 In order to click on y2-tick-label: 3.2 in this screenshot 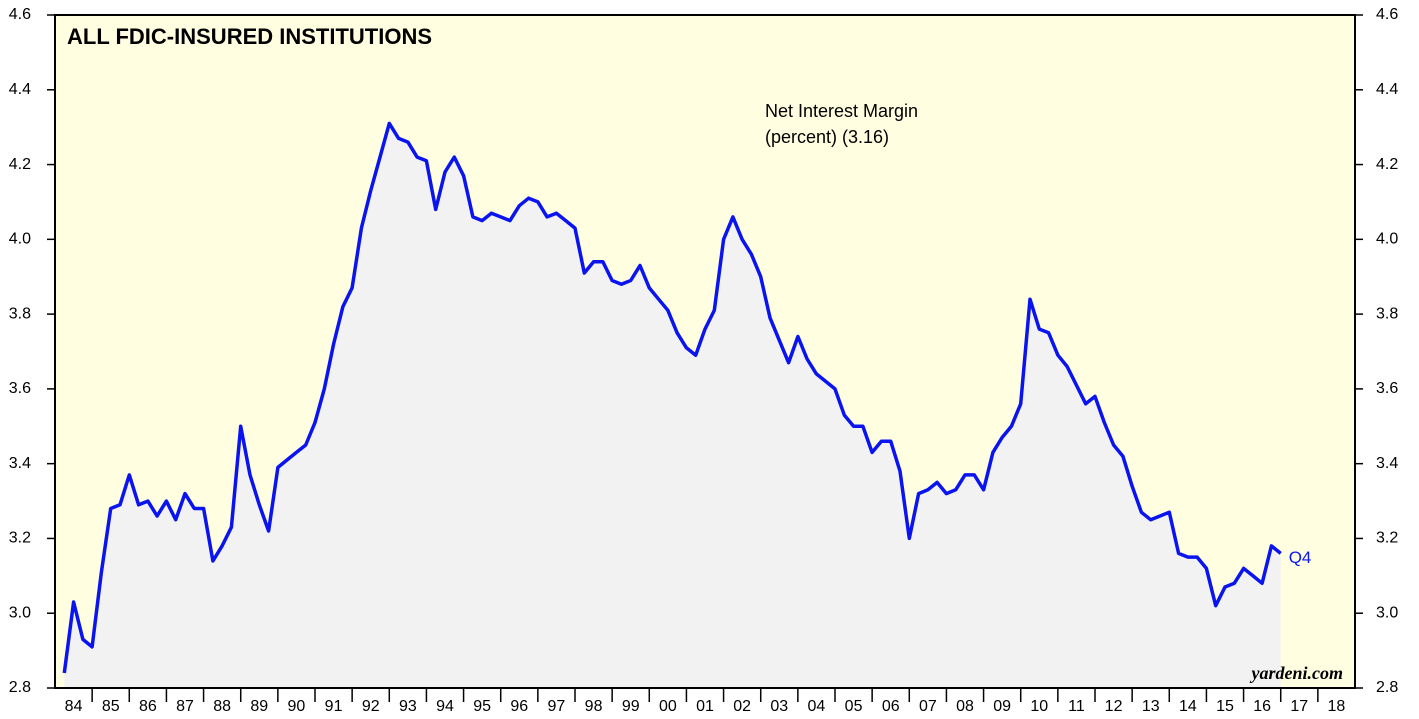, I will do `click(1387, 538)`.